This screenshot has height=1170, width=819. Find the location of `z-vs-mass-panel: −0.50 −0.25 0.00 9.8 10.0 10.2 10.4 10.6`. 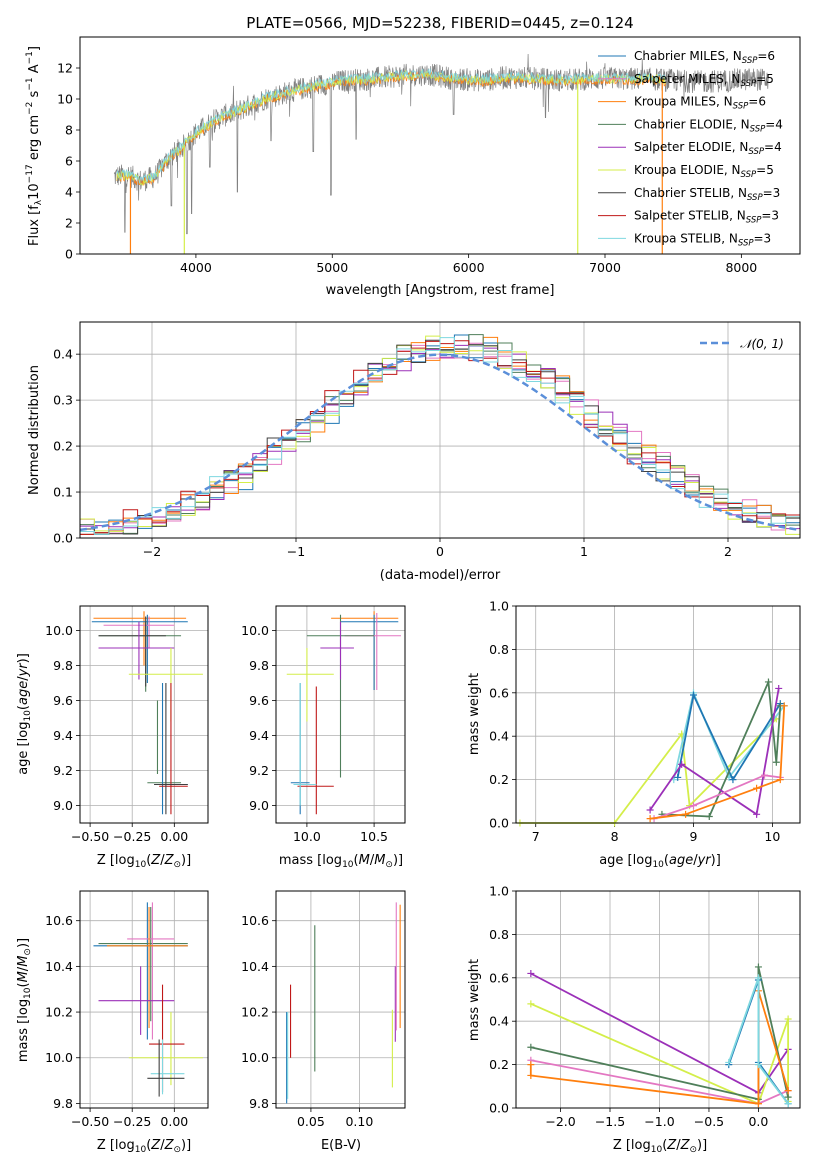

z-vs-mass-panel: −0.50 −0.25 0.00 9.8 10.0 10.2 10.4 10.6 is located at coordinates (127, 1009).